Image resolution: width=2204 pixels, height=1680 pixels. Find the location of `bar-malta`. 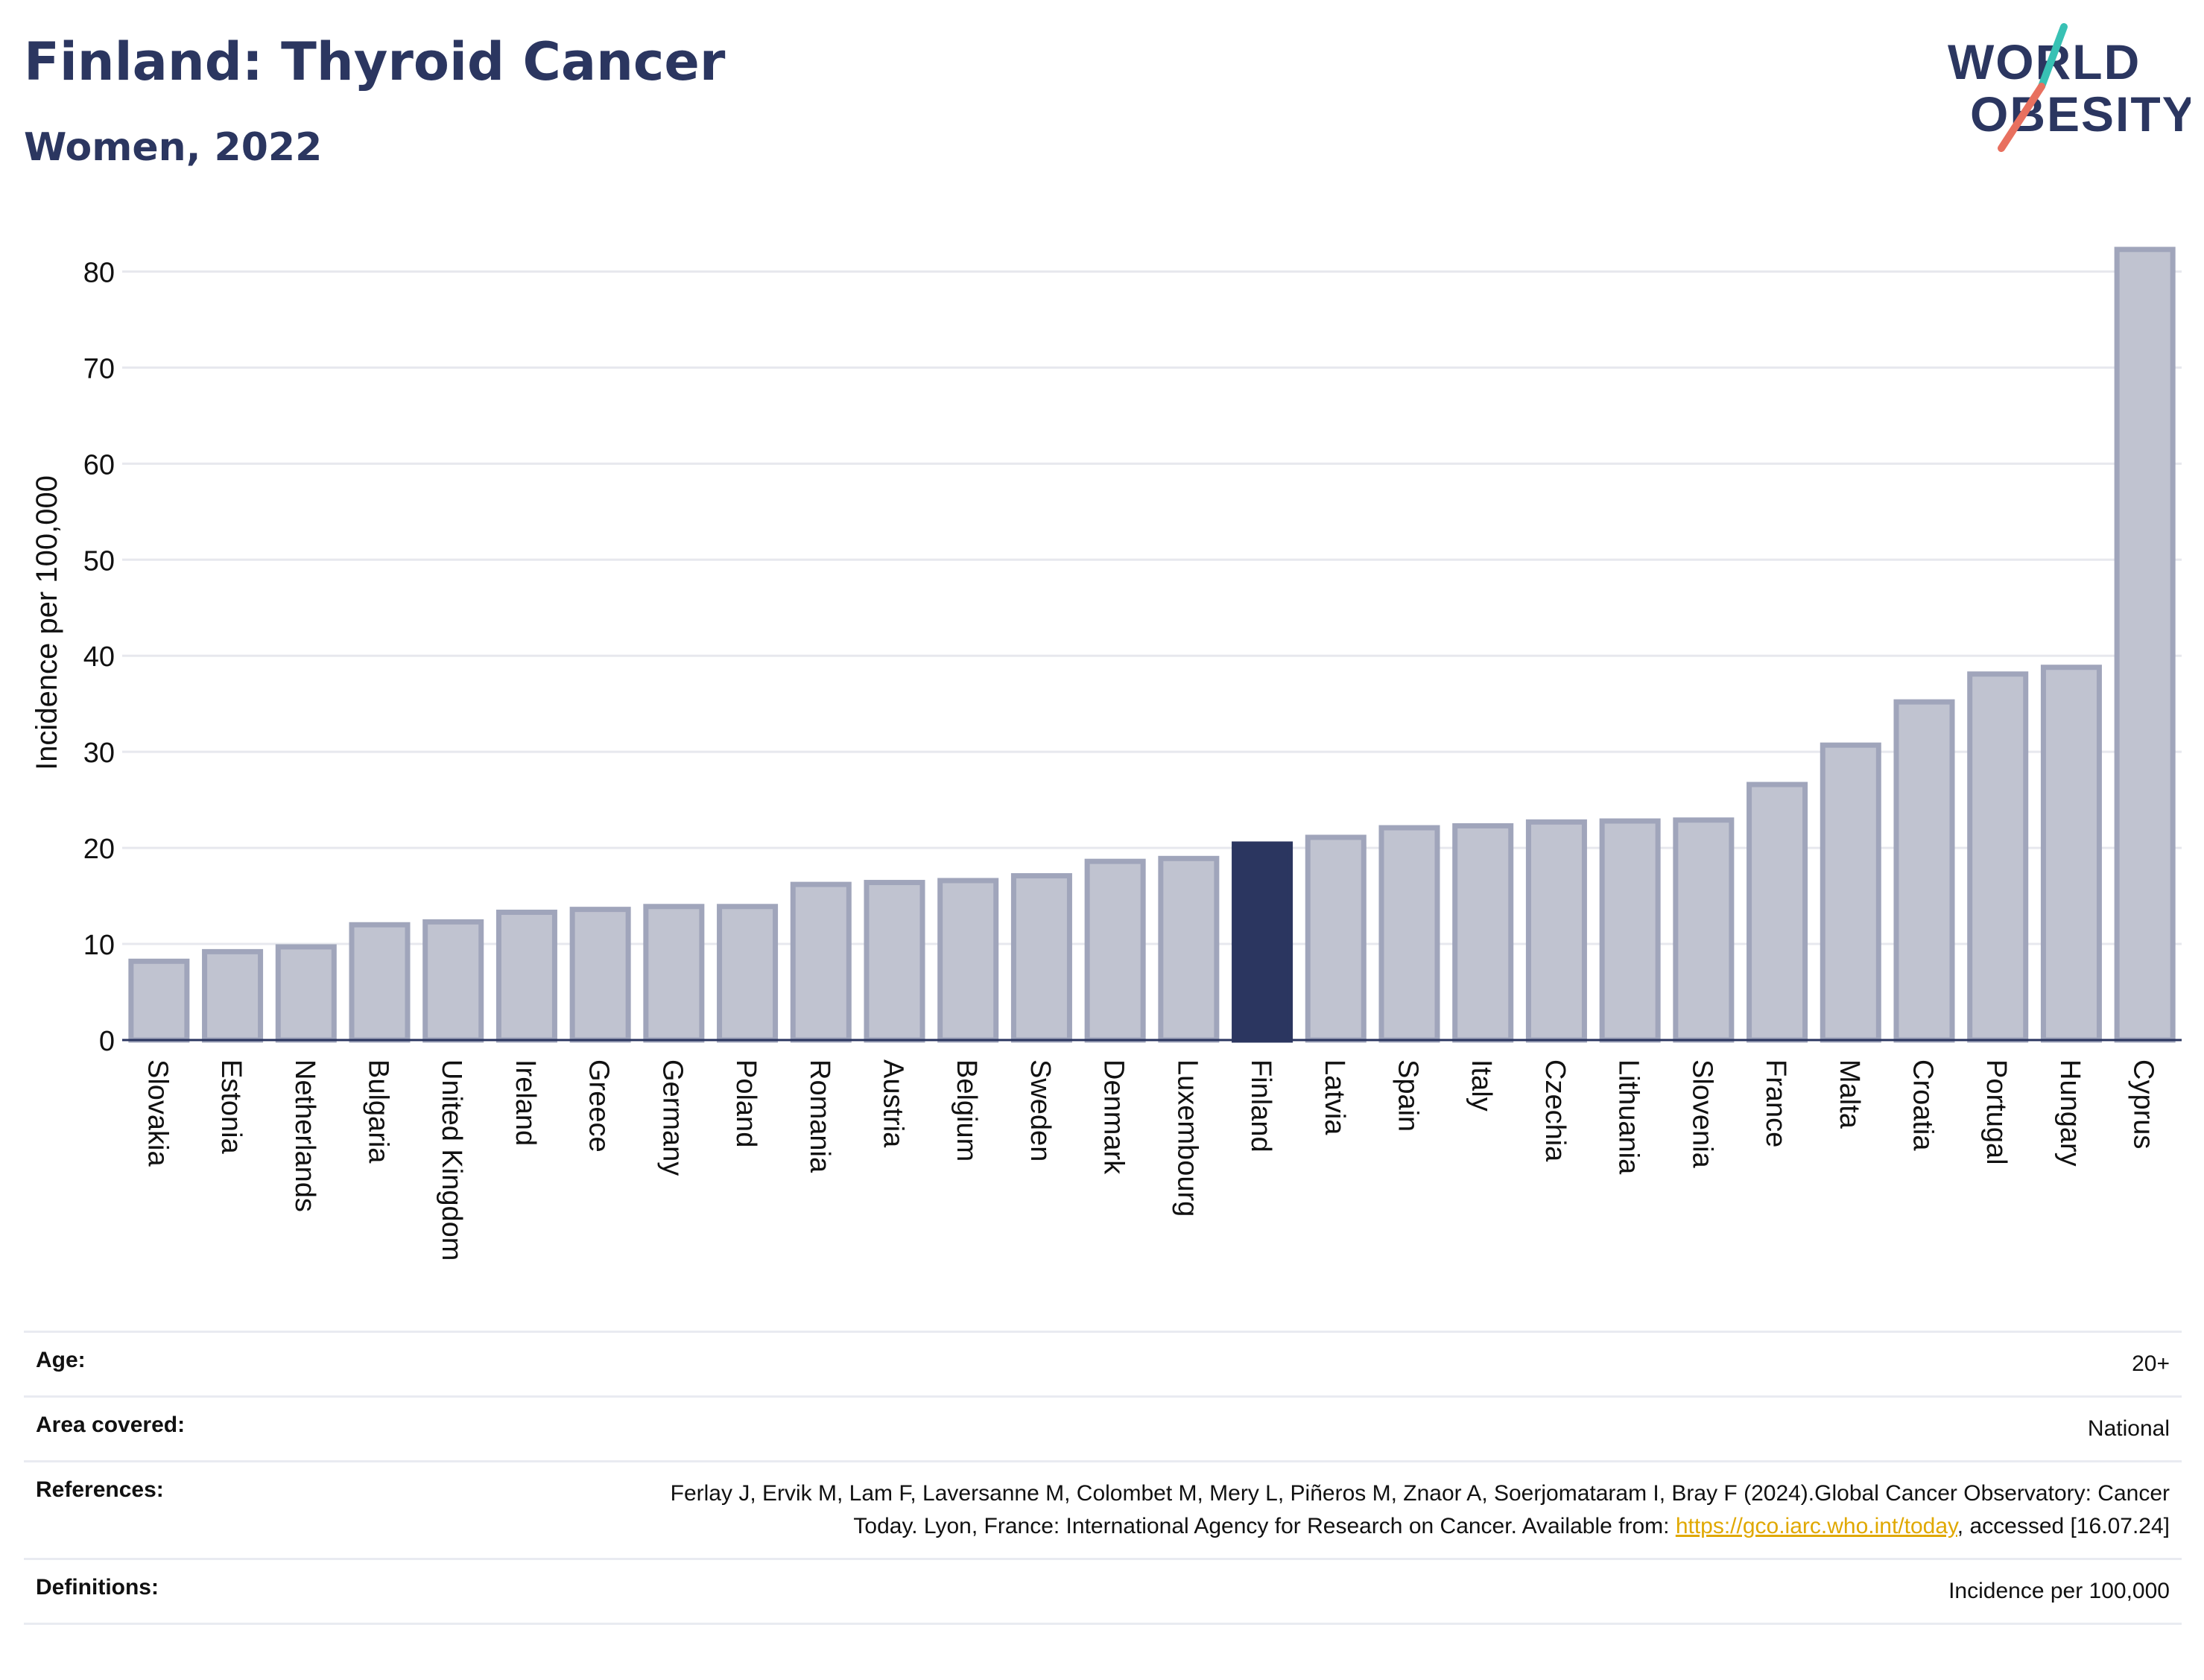

bar-malta is located at coordinates (1850, 892).